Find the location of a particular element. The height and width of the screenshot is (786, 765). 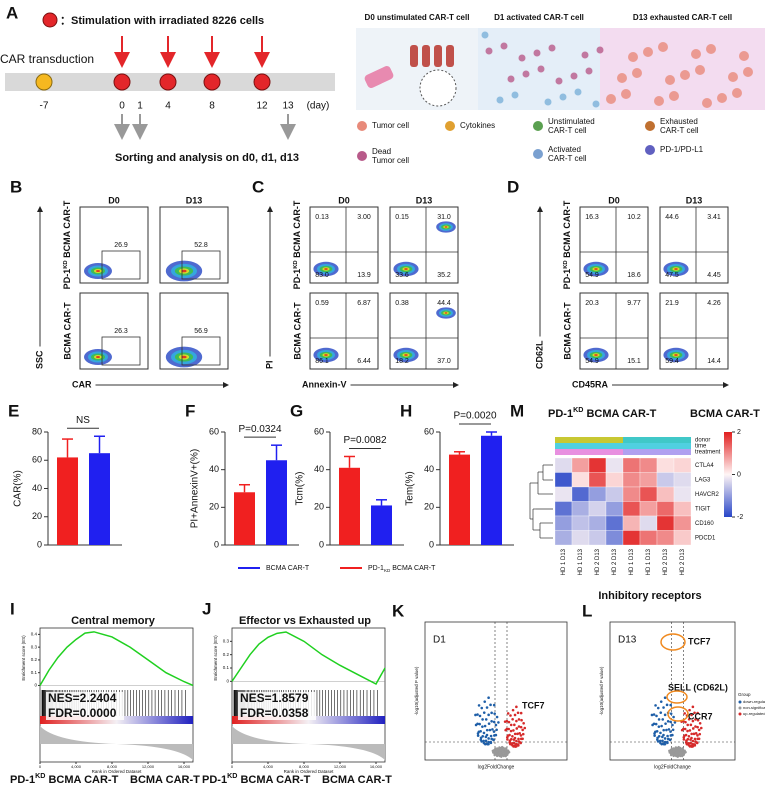

quadrant-value: 44.6 is located at coordinates (672, 217).